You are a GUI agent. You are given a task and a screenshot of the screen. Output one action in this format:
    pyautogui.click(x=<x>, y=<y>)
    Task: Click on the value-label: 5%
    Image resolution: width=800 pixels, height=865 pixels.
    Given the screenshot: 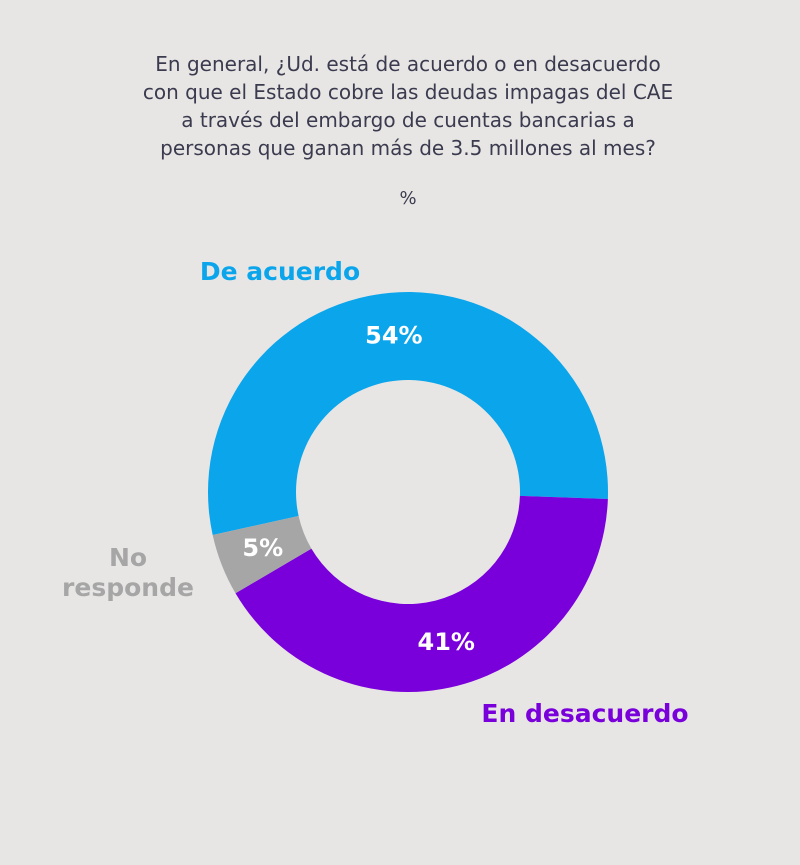 What is the action you would take?
    pyautogui.click(x=262, y=548)
    